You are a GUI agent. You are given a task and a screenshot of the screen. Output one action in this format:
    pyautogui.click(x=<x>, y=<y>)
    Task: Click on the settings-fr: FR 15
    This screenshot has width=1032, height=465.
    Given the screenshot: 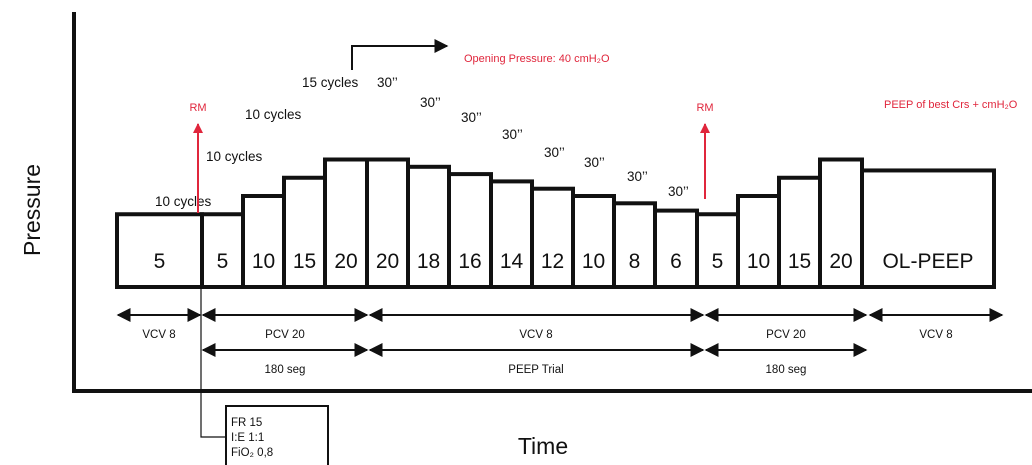 What is the action you would take?
    pyautogui.click(x=246, y=423)
    